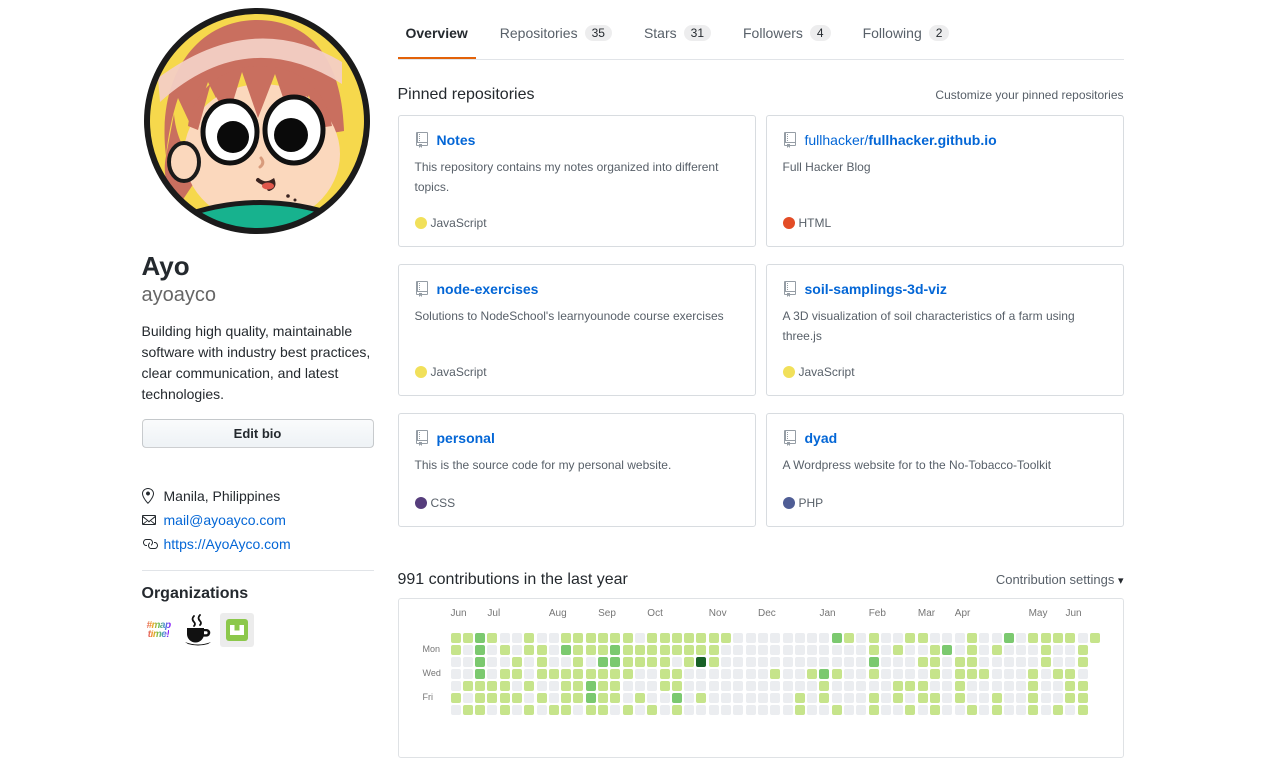  Describe the element at coordinates (198, 630) in the screenshot. I see `org-avatar-coffee` at that location.